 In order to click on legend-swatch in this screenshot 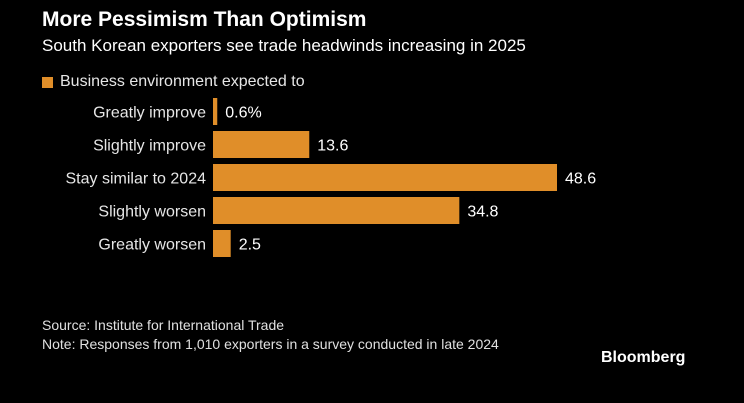, I will do `click(47, 82)`.